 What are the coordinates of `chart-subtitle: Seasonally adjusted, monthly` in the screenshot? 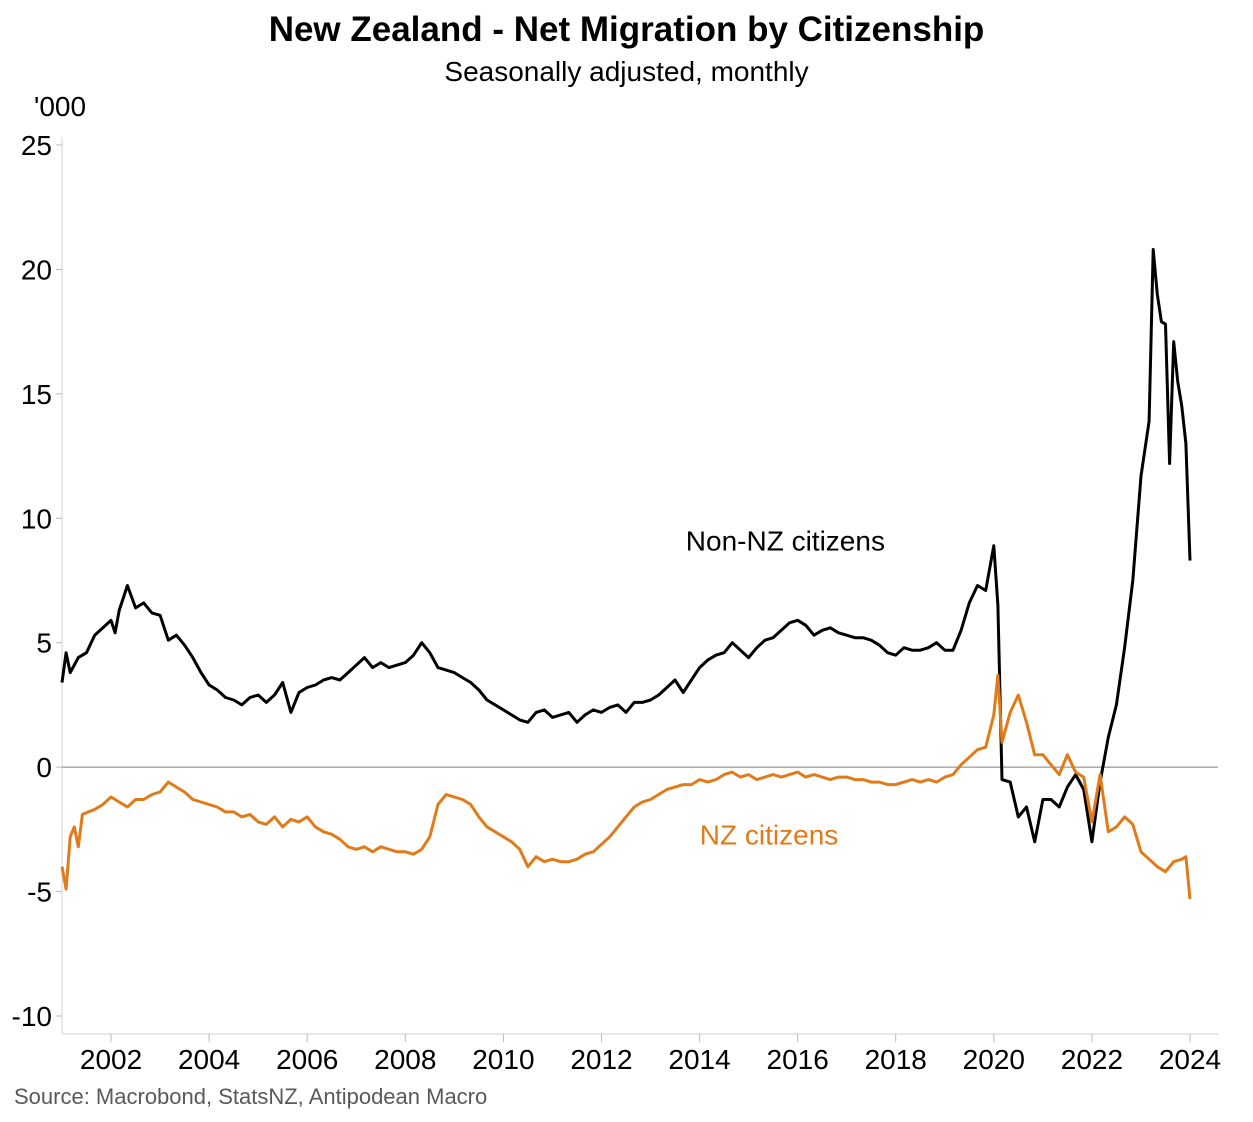 It's located at (626, 71).